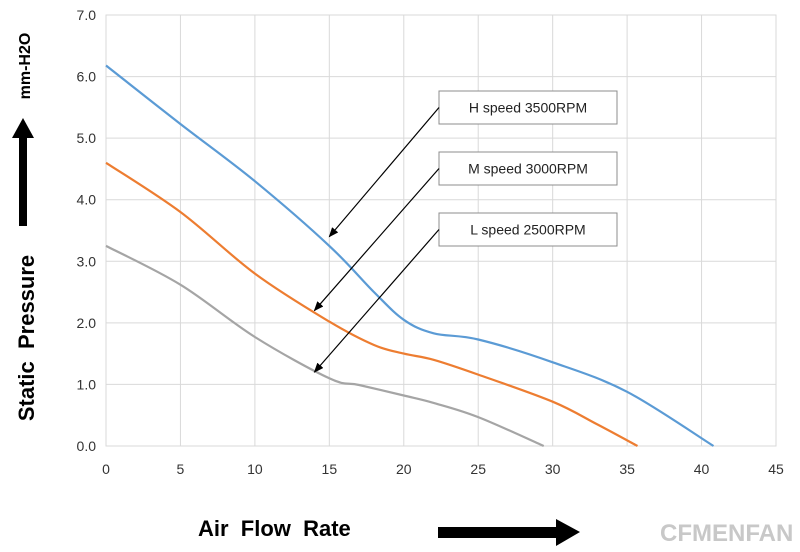 This screenshot has width=800, height=552. I want to click on y-tick-label: 3.0, so click(87, 261).